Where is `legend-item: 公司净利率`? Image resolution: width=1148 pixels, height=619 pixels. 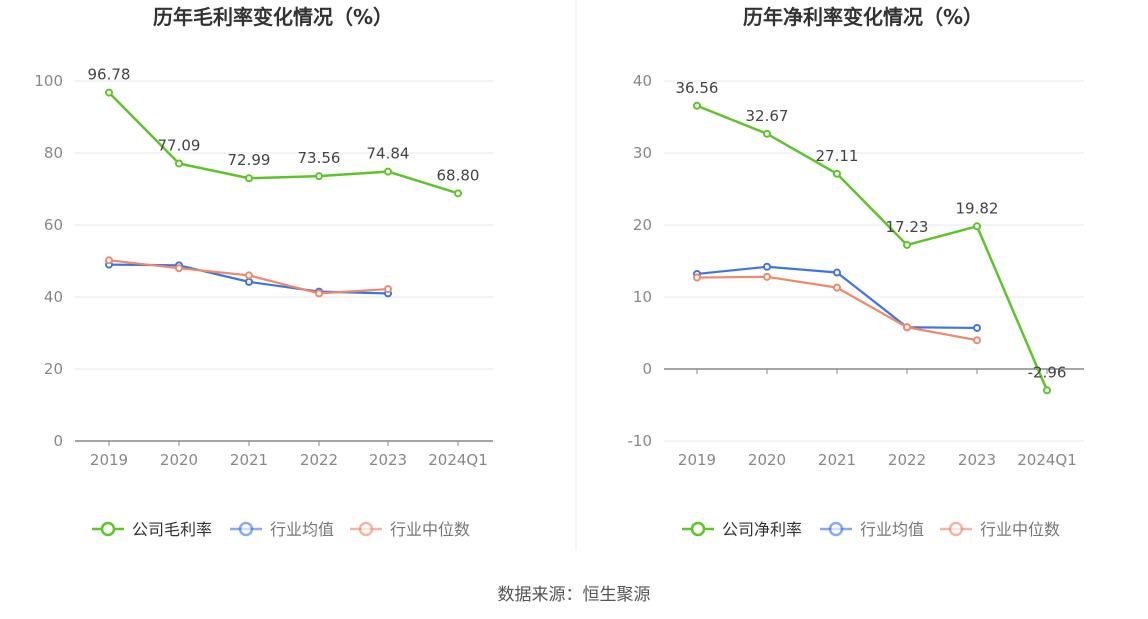
legend-item: 公司净利率 is located at coordinates (742, 529).